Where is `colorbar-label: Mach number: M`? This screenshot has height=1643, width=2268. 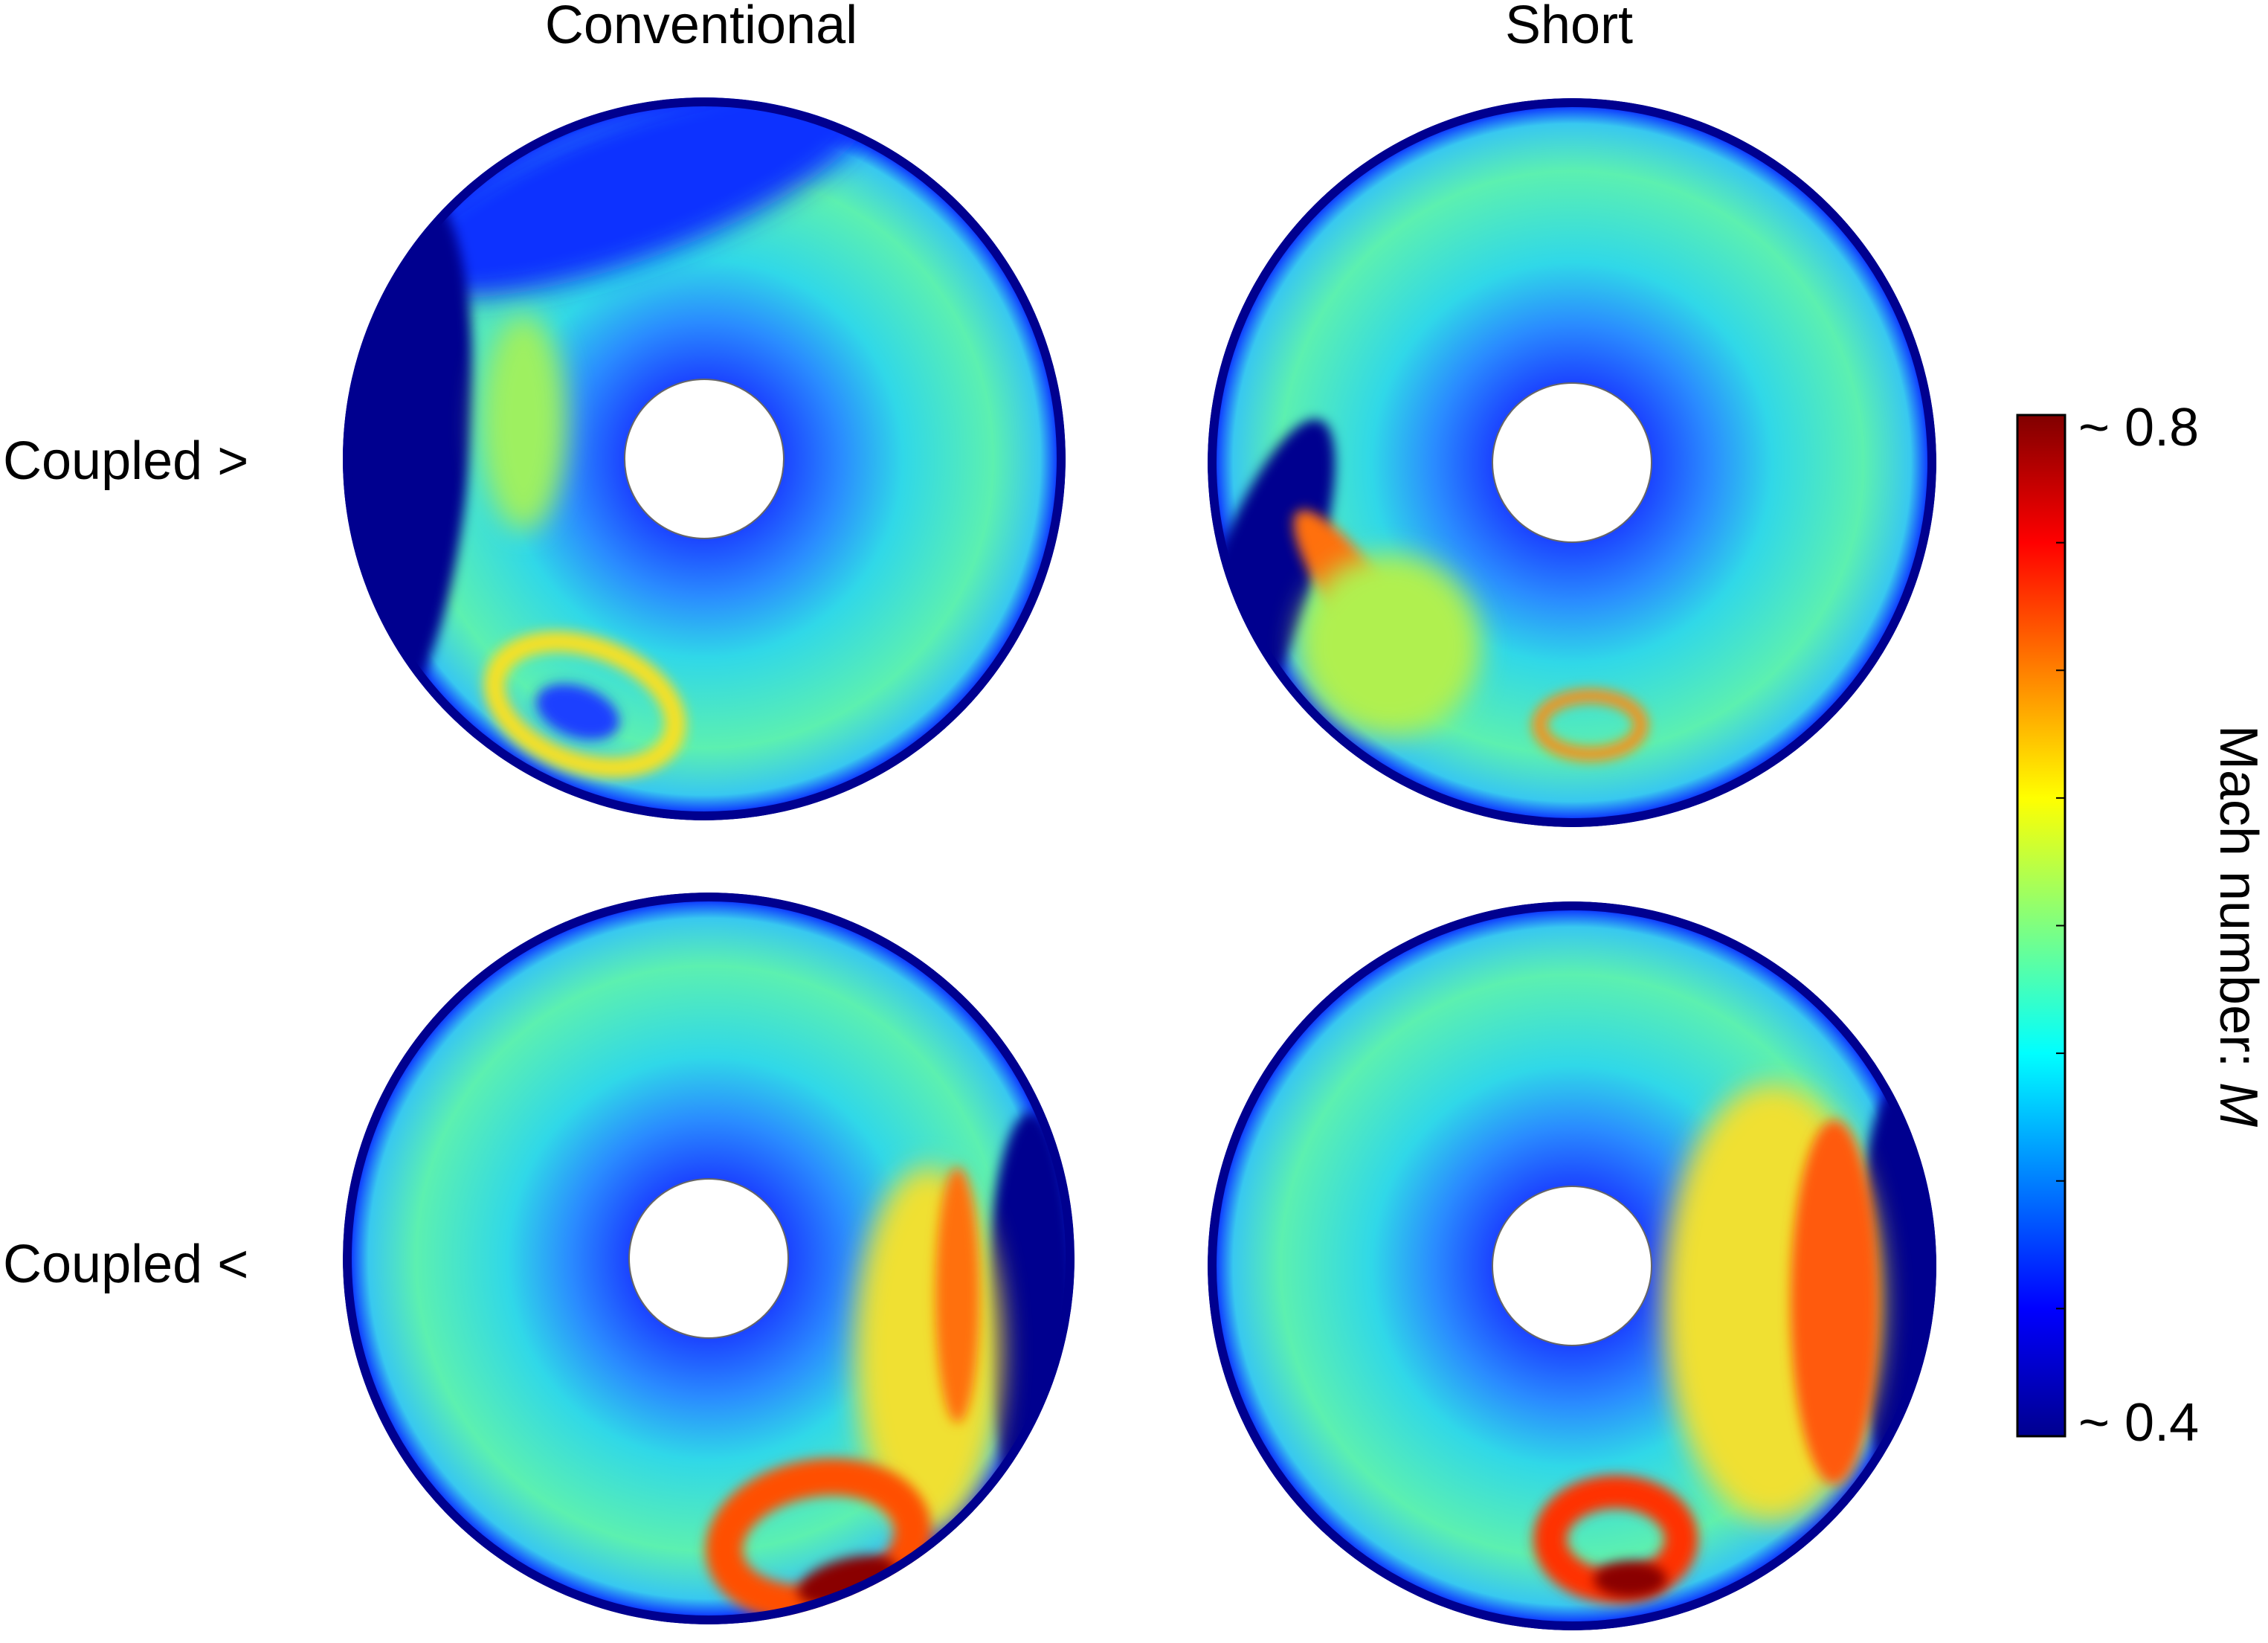
colorbar-label: Mach number: M is located at coordinates (2238, 926).